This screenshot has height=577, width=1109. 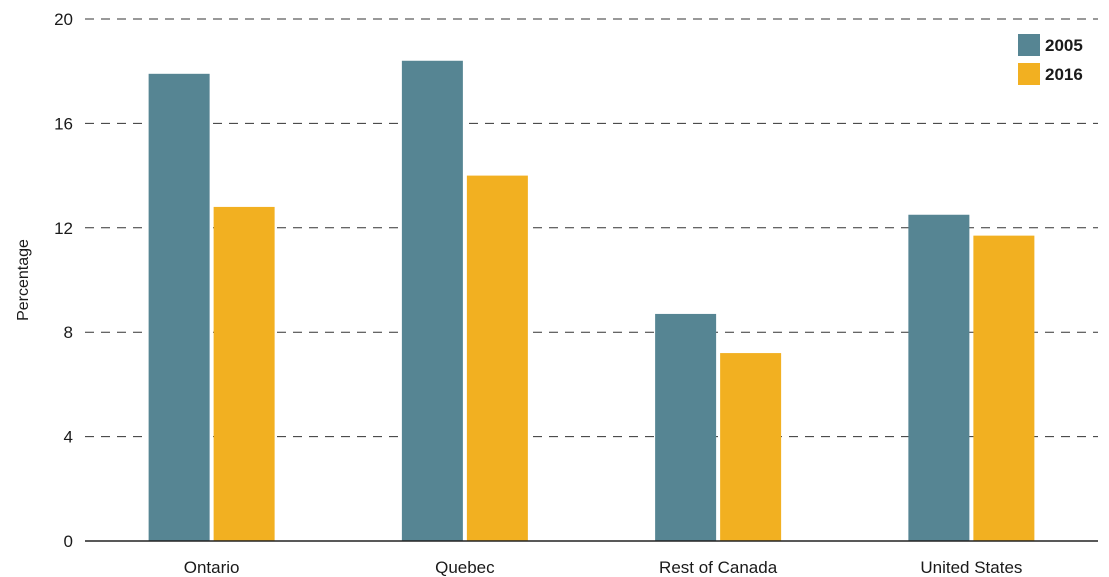 What do you see at coordinates (1050, 59) in the screenshot?
I see `legend: 2005 2016` at bounding box center [1050, 59].